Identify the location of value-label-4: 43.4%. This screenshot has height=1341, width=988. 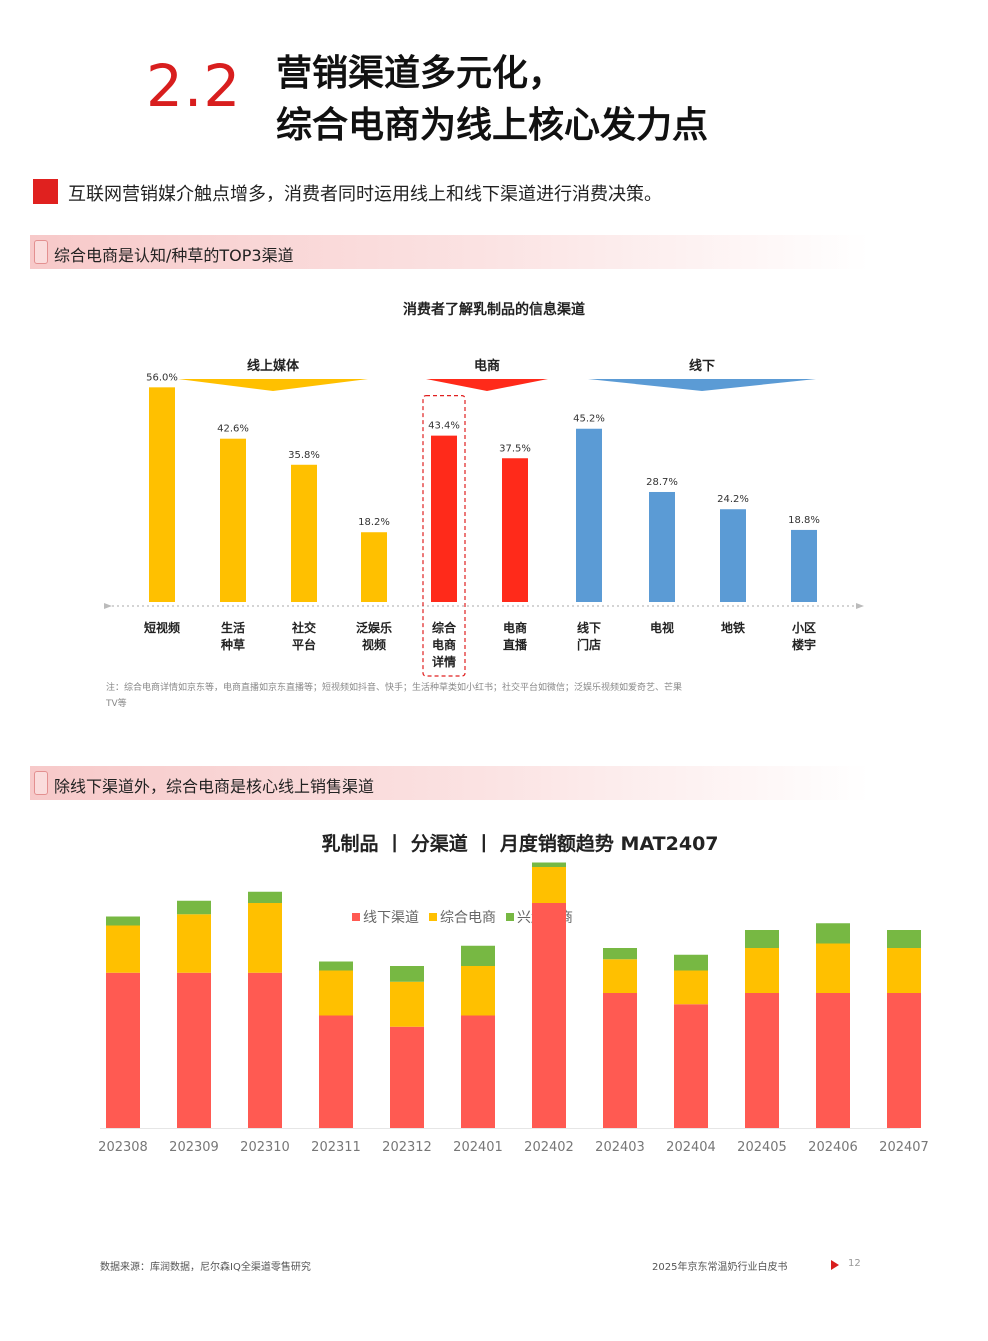
(444, 426).